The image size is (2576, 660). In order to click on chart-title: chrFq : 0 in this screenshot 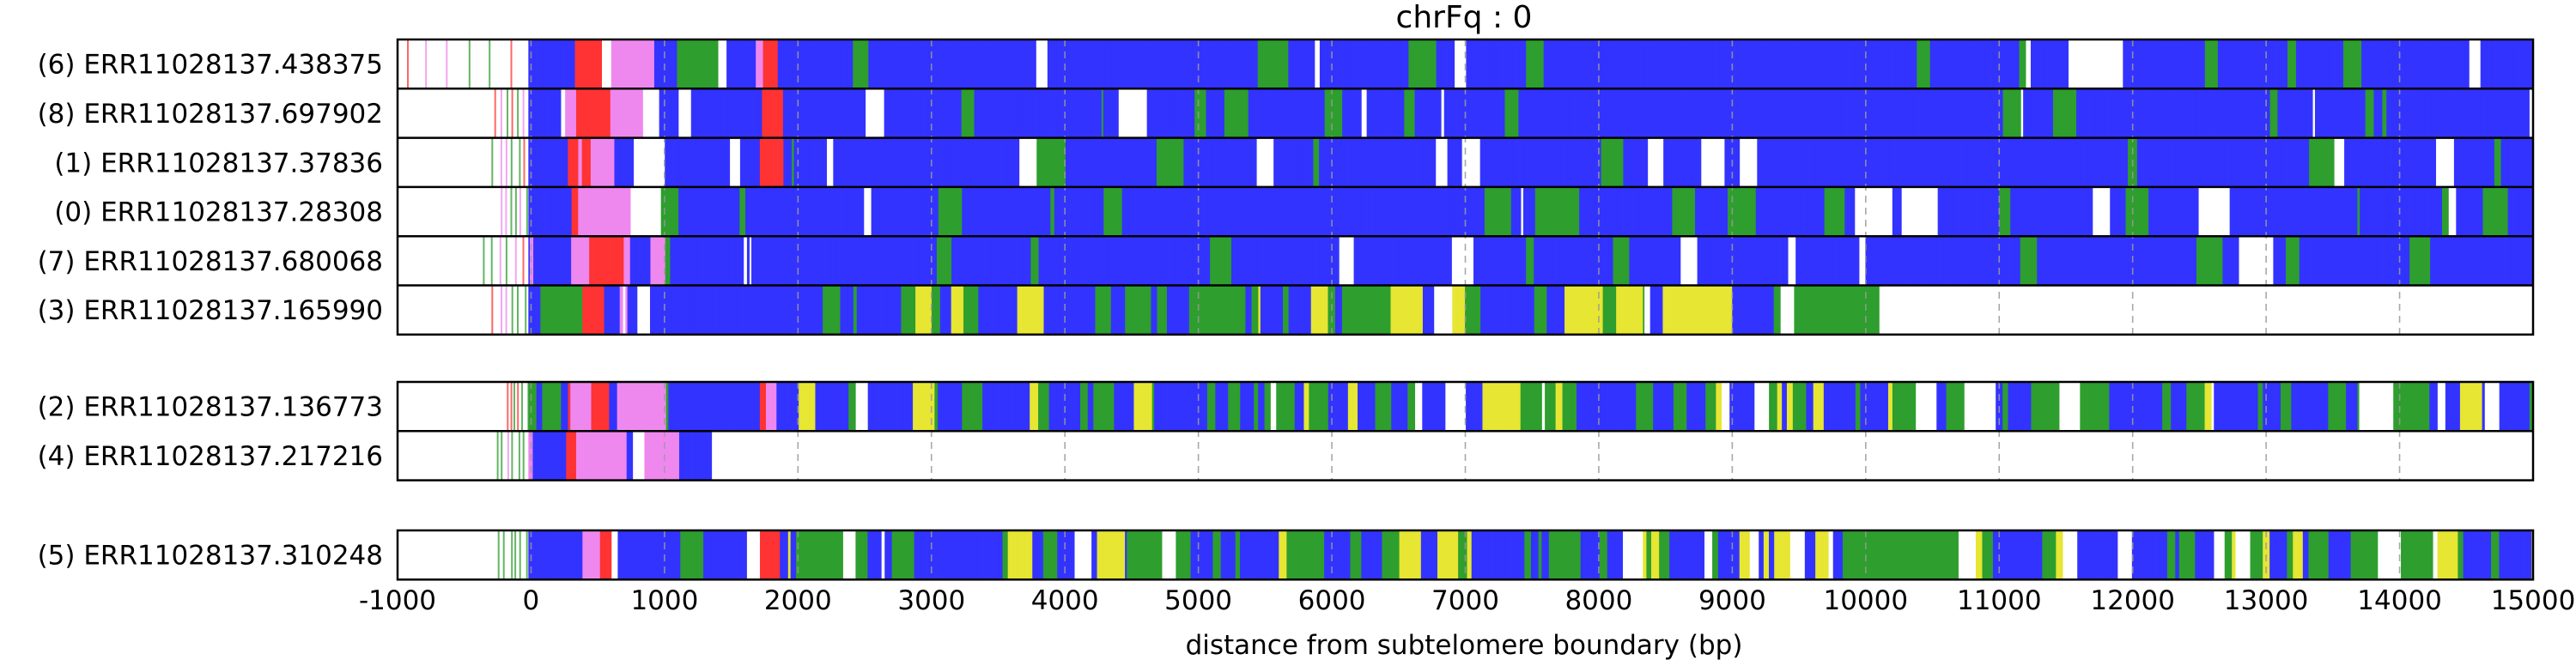, I will do `click(1464, 17)`.